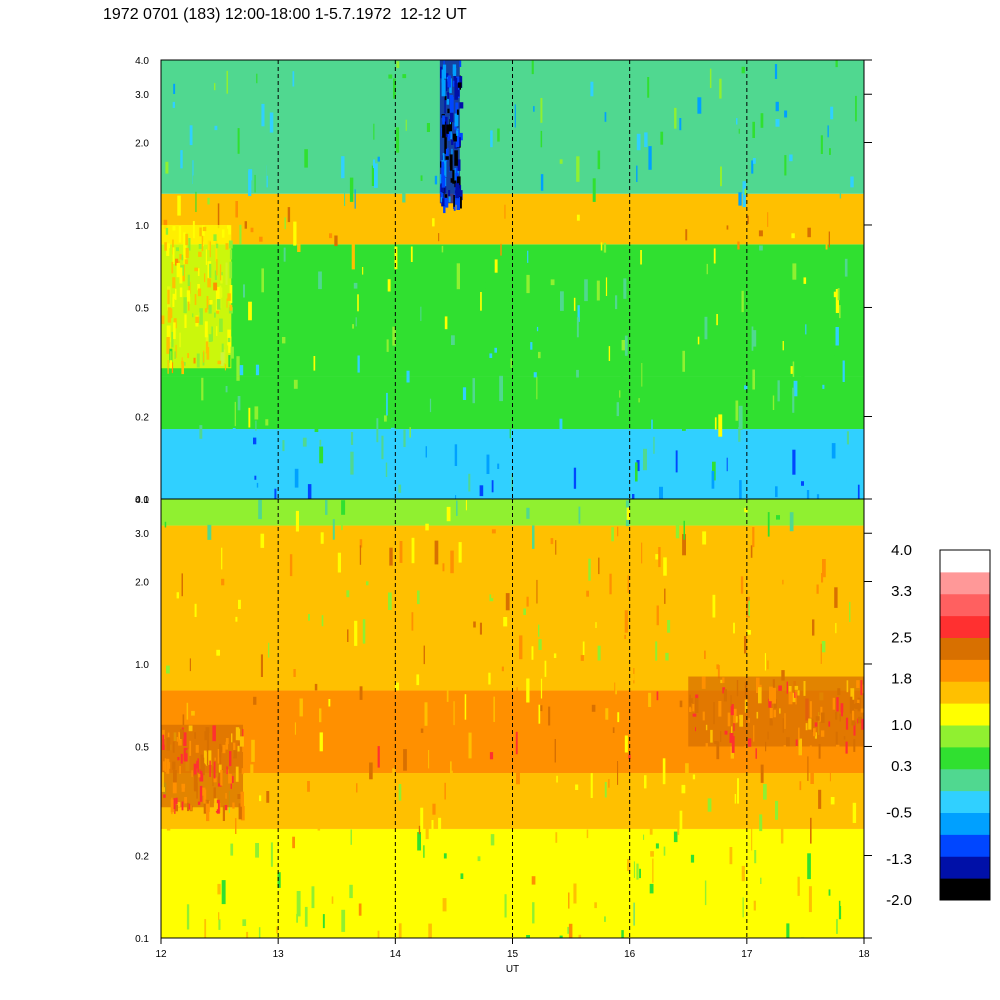 This screenshot has height=1000, width=1000. I want to click on colorbar-label: 1.8, so click(901, 678).